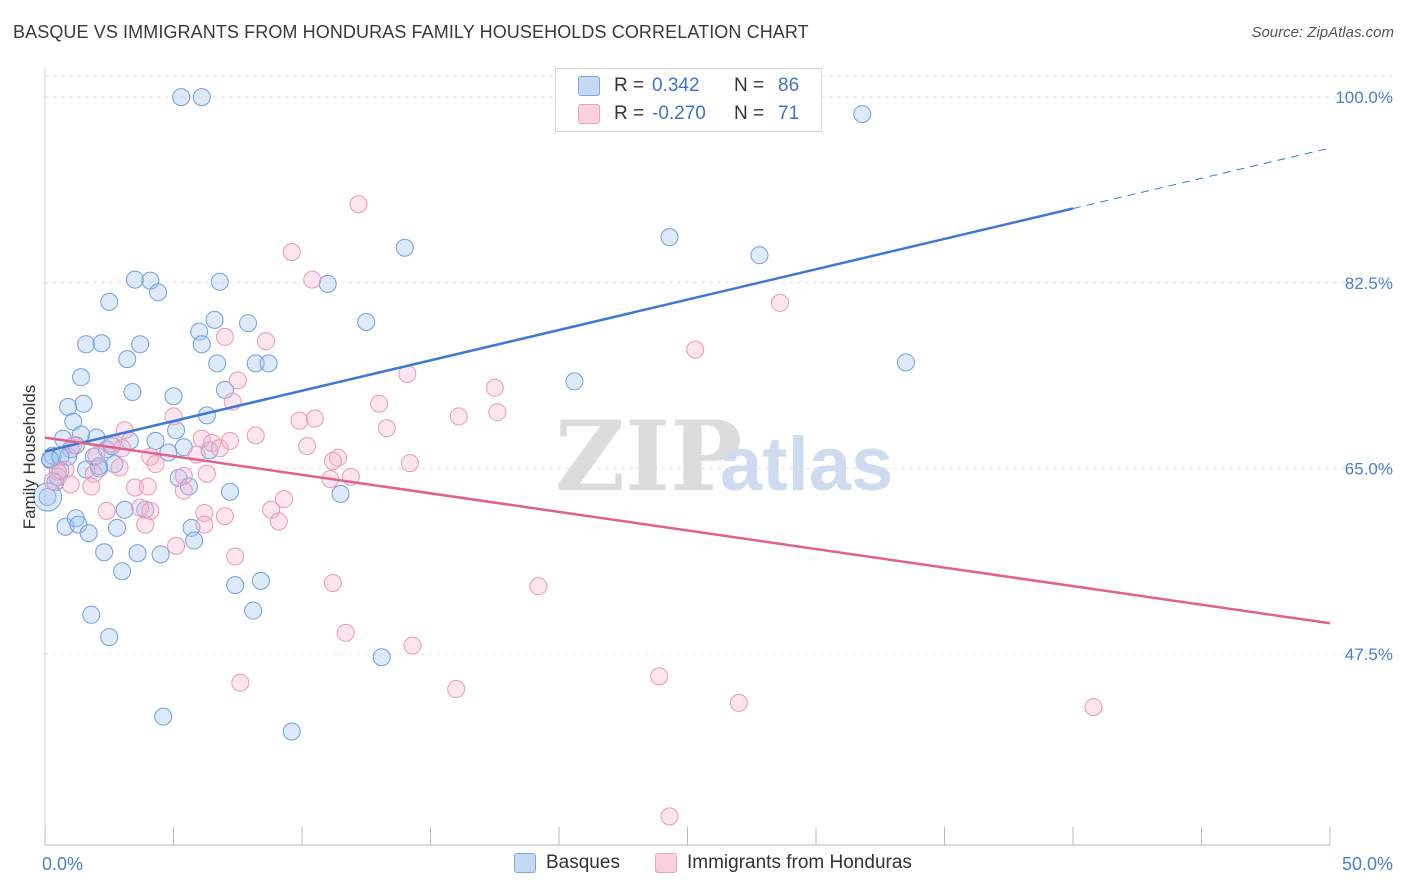 This screenshot has width=1406, height=892. Describe the element at coordinates (648, 456) in the screenshot. I see `watermark-zip: ZIP` at that location.